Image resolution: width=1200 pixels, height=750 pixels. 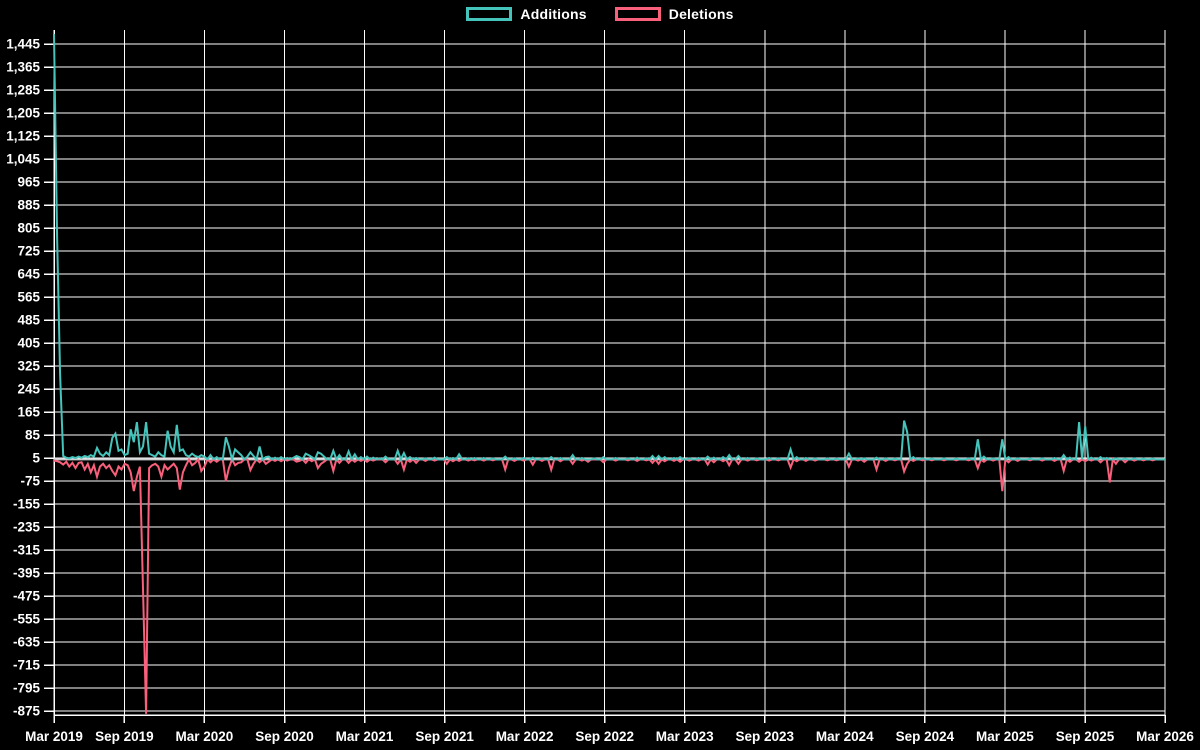 I want to click on legend-label-additions: Additions, so click(x=553, y=14).